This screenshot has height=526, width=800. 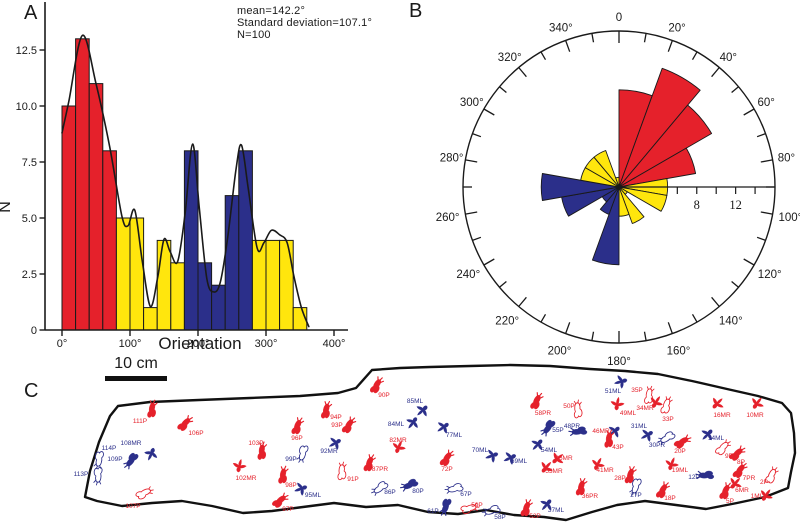 I want to click on track-label: 46MR, so click(x=601, y=431).